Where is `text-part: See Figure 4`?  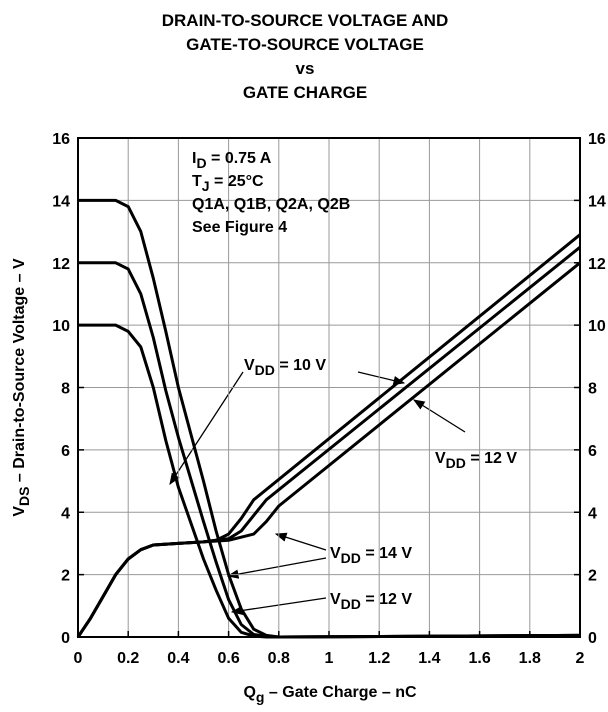
text-part: See Figure 4 is located at coordinates (239, 227).